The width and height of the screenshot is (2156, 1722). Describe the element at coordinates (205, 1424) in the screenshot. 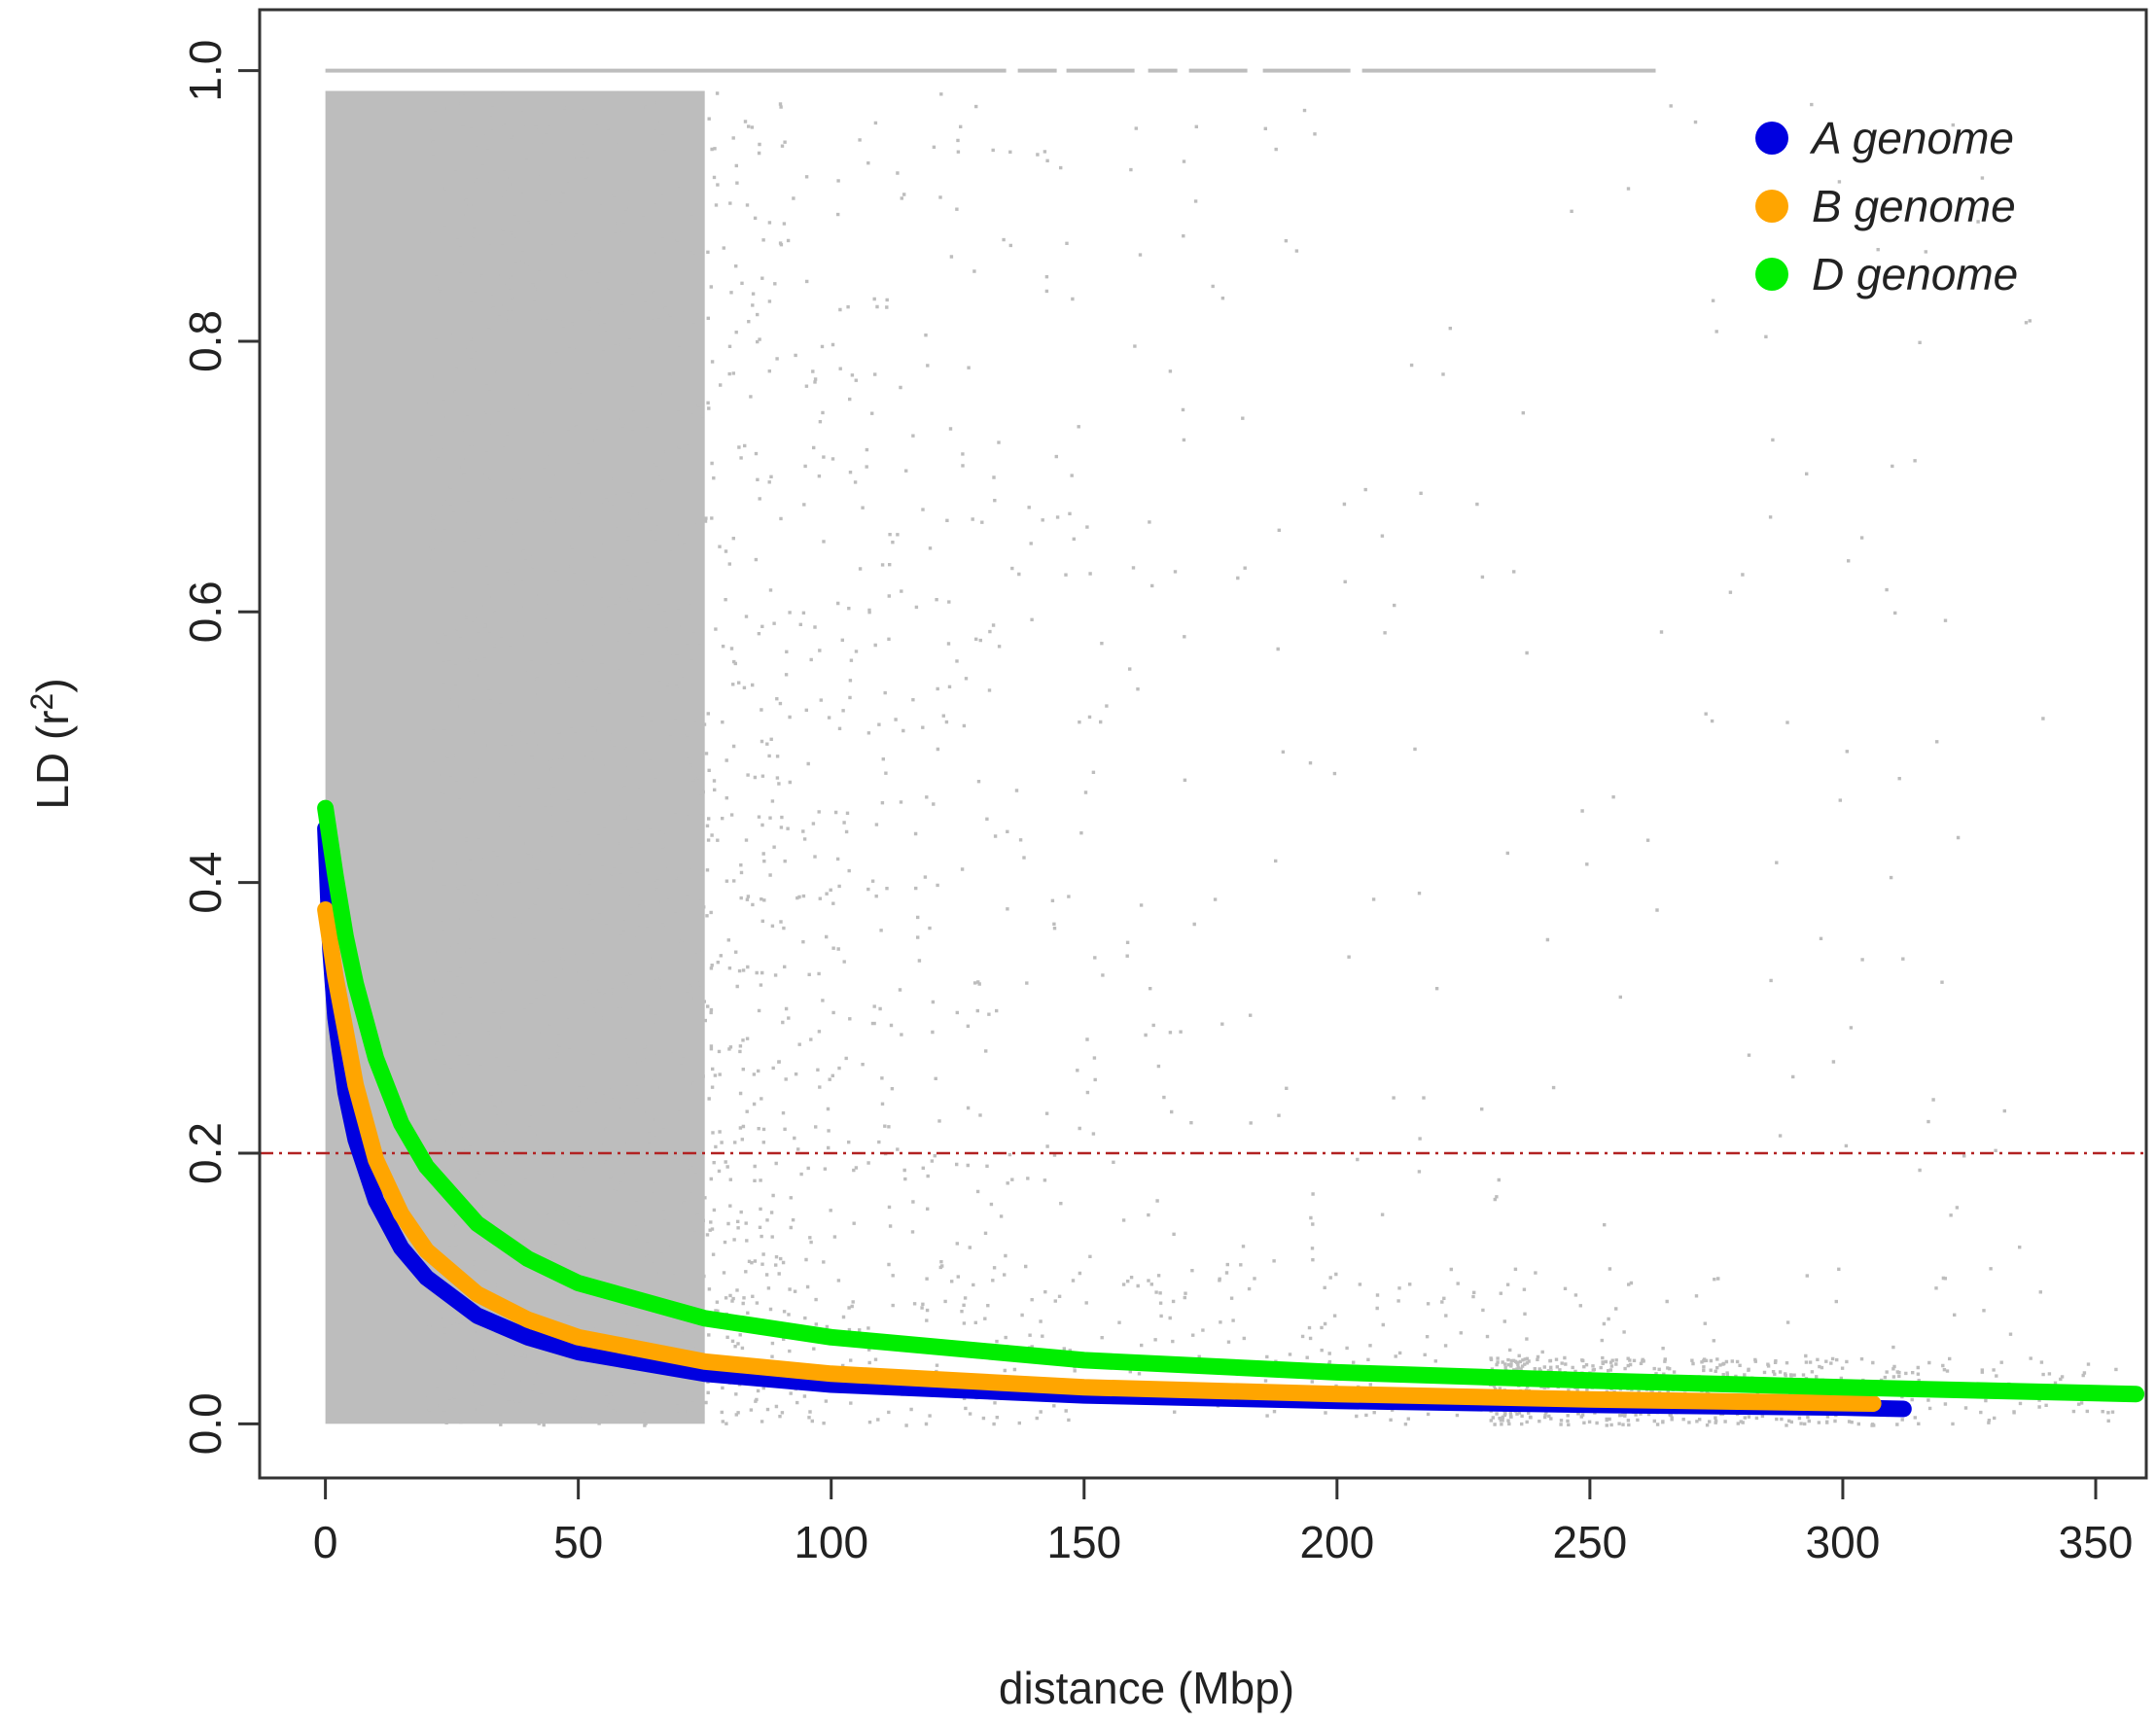

I see `y-tick-label: 0.0` at that location.